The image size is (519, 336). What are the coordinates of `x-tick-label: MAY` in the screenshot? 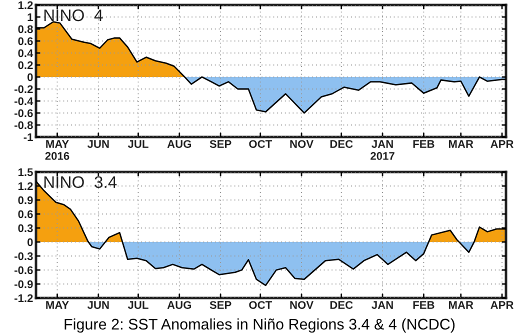 It's located at (57, 305).